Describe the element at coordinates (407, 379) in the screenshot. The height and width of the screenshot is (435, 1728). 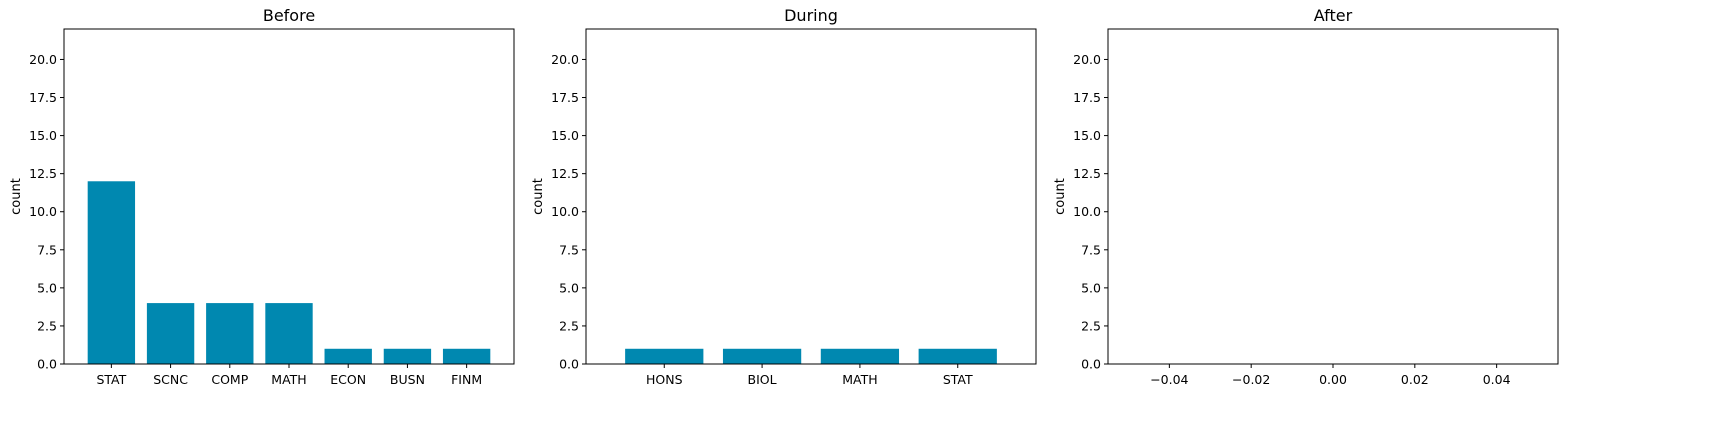
I see `x-tick-label: BUSN` at that location.